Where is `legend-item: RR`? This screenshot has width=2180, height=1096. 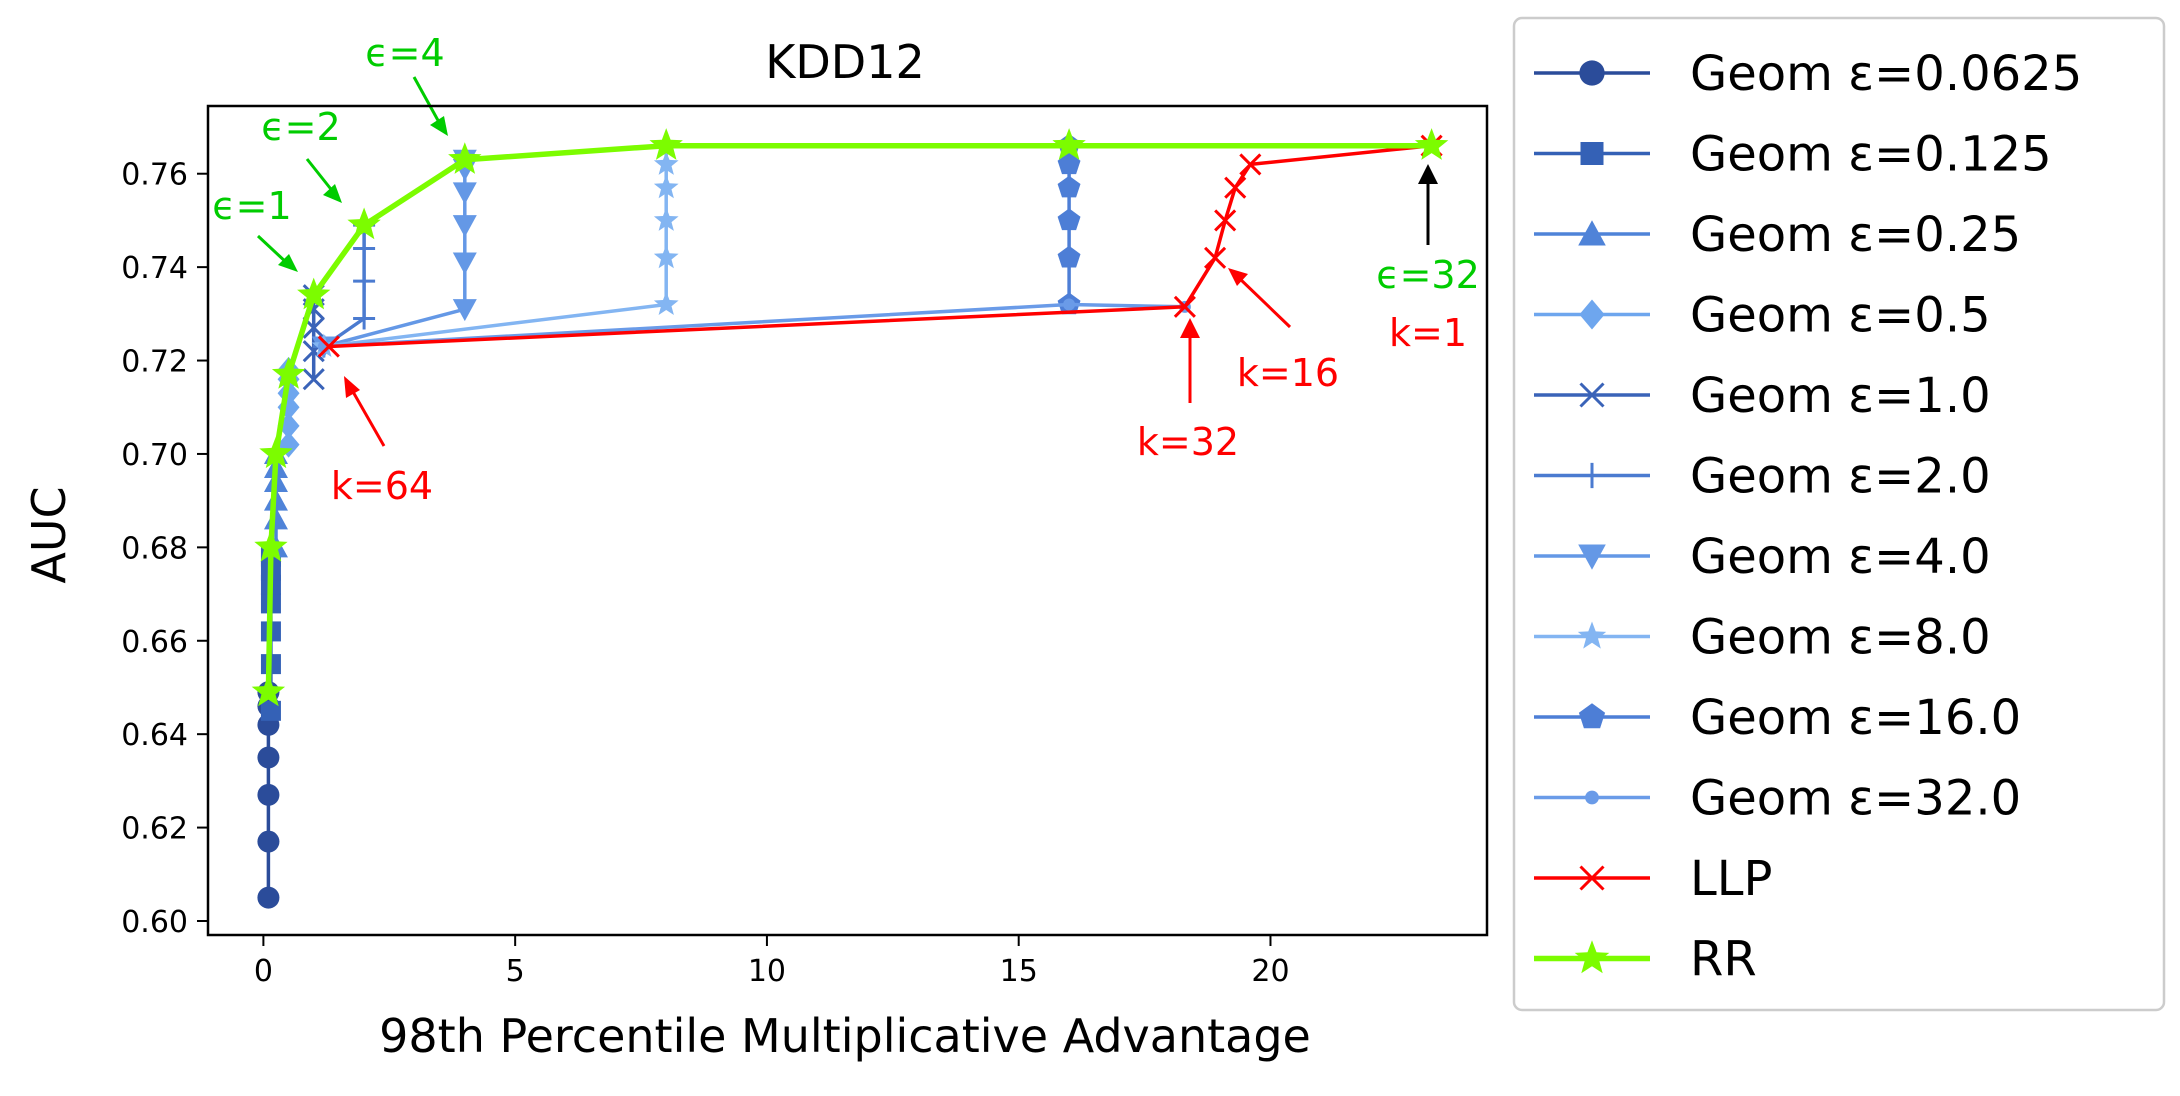 legend-item: RR is located at coordinates (1645, 960).